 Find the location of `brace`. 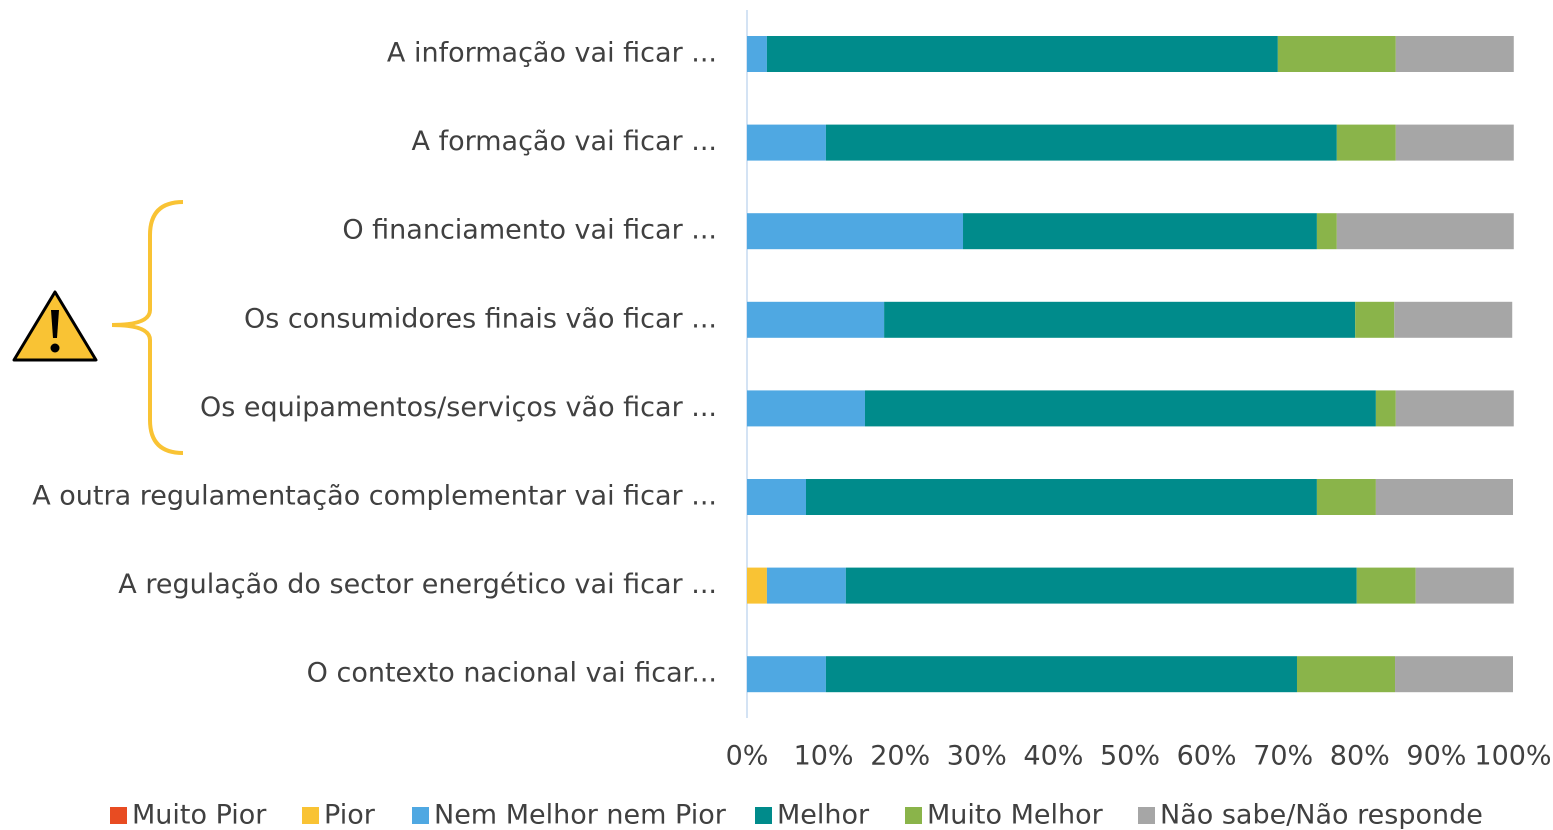

brace is located at coordinates (147, 327).